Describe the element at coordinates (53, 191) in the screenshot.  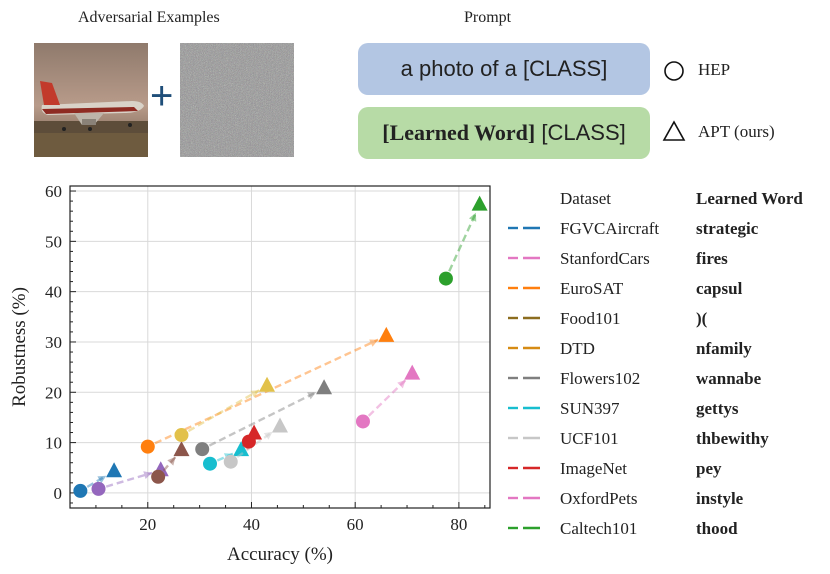
I see `y-tick-label: 60` at that location.